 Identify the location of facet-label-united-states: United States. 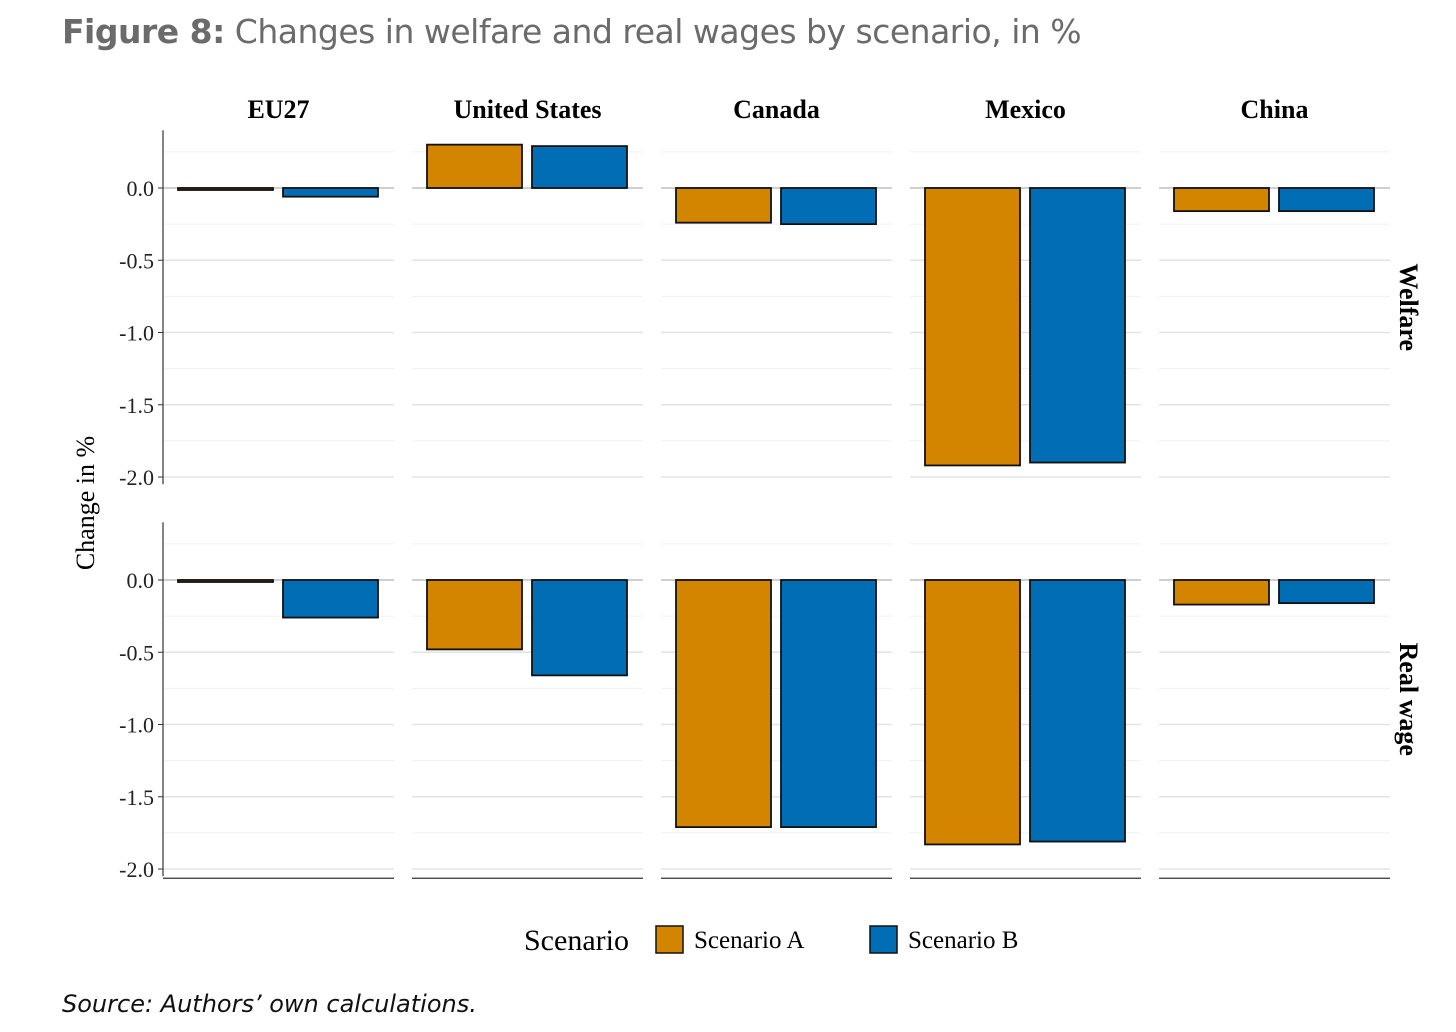
(527, 109).